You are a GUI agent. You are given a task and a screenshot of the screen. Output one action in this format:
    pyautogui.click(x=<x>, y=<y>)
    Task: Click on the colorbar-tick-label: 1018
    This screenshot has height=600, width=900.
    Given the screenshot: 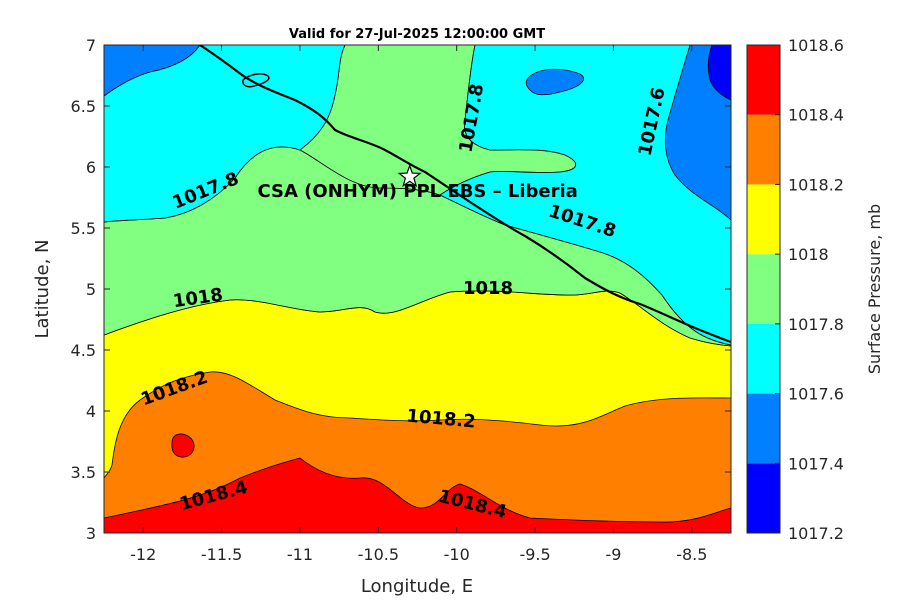 What is the action you would take?
    pyautogui.click(x=808, y=254)
    